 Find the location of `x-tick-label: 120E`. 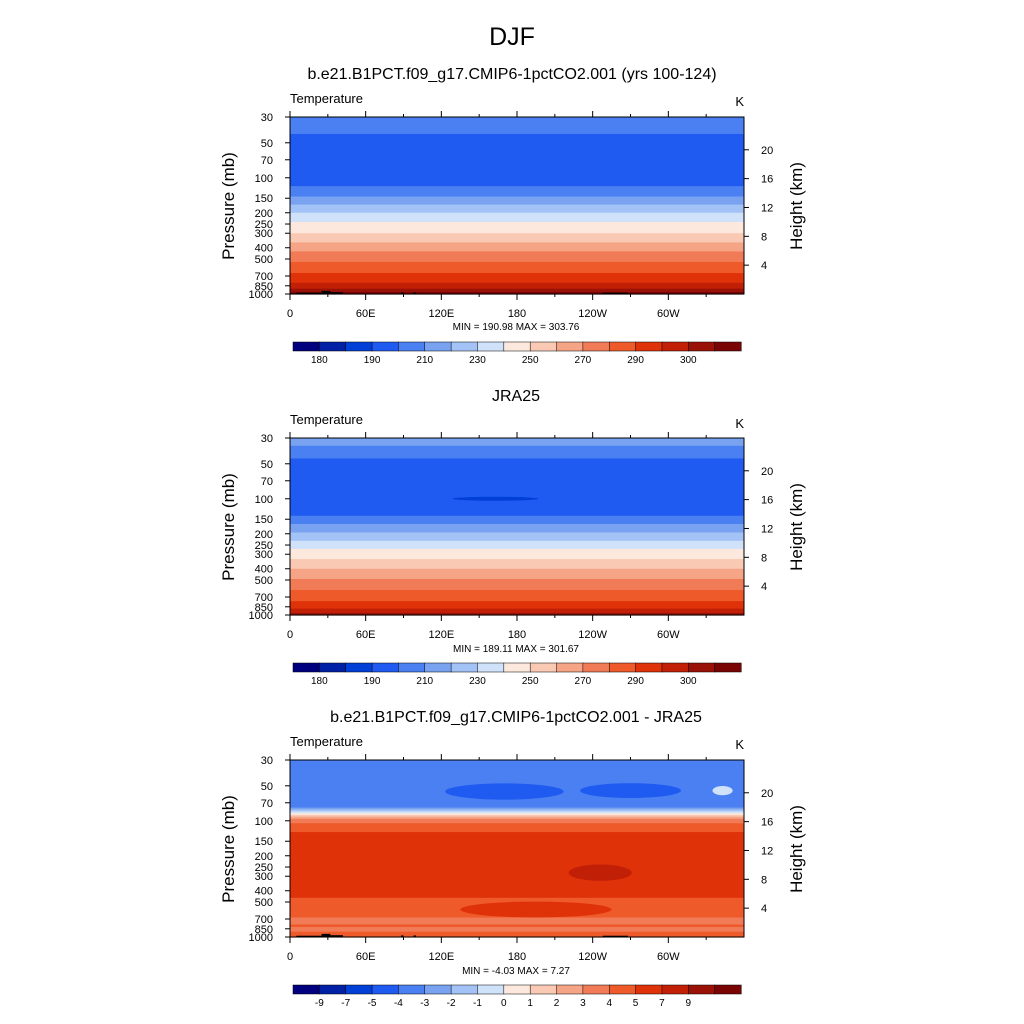

x-tick-label: 120E is located at coordinates (441, 635).